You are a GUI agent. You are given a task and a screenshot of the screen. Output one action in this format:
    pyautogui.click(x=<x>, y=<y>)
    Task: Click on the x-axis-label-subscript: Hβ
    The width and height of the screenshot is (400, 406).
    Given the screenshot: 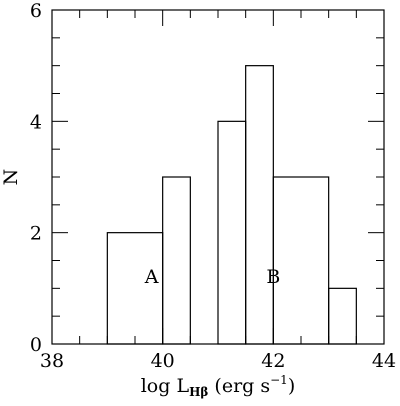 What is the action you would take?
    pyautogui.click(x=198, y=392)
    